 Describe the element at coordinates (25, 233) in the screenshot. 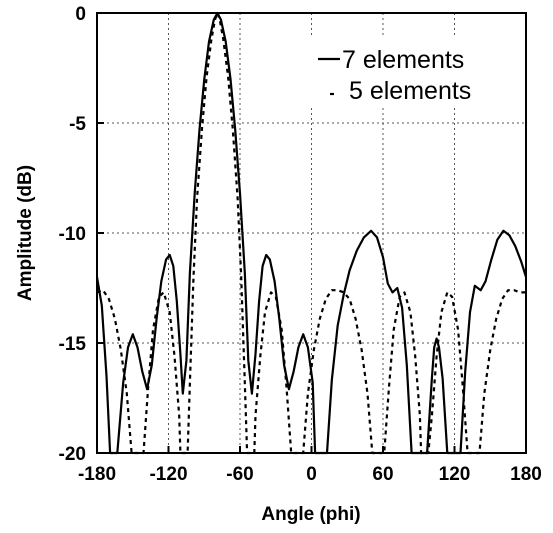

I see `y-axis-label: Amplitude (dB)` at that location.